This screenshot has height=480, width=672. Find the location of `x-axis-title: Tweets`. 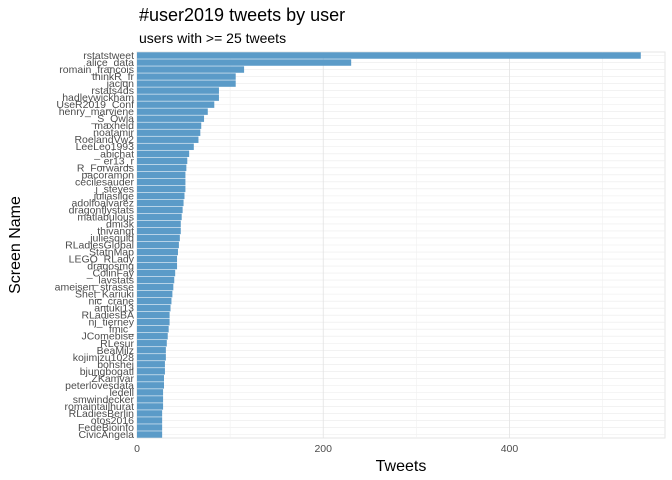

x-axis-title: Tweets is located at coordinates (401, 466).